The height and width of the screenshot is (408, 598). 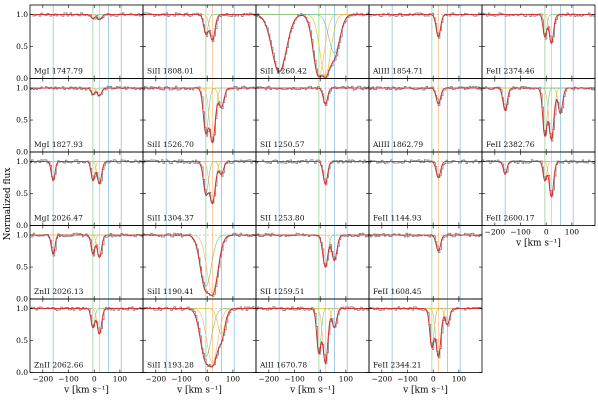 What do you see at coordinates (94, 379) in the screenshot?
I see `x-tick-label: 0` at bounding box center [94, 379].